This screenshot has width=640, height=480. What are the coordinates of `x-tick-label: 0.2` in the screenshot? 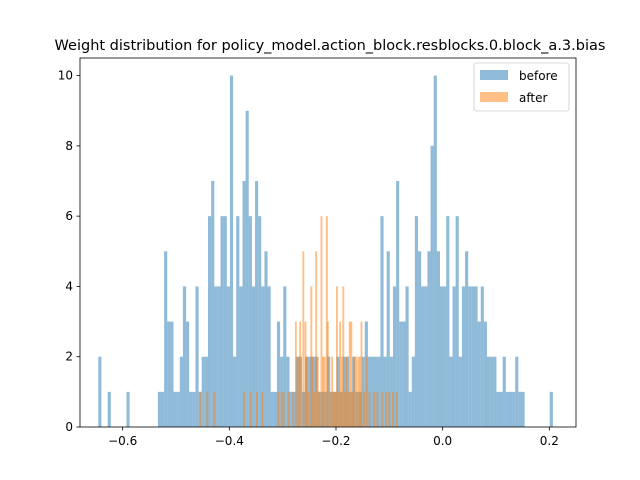 It's located at (549, 441).